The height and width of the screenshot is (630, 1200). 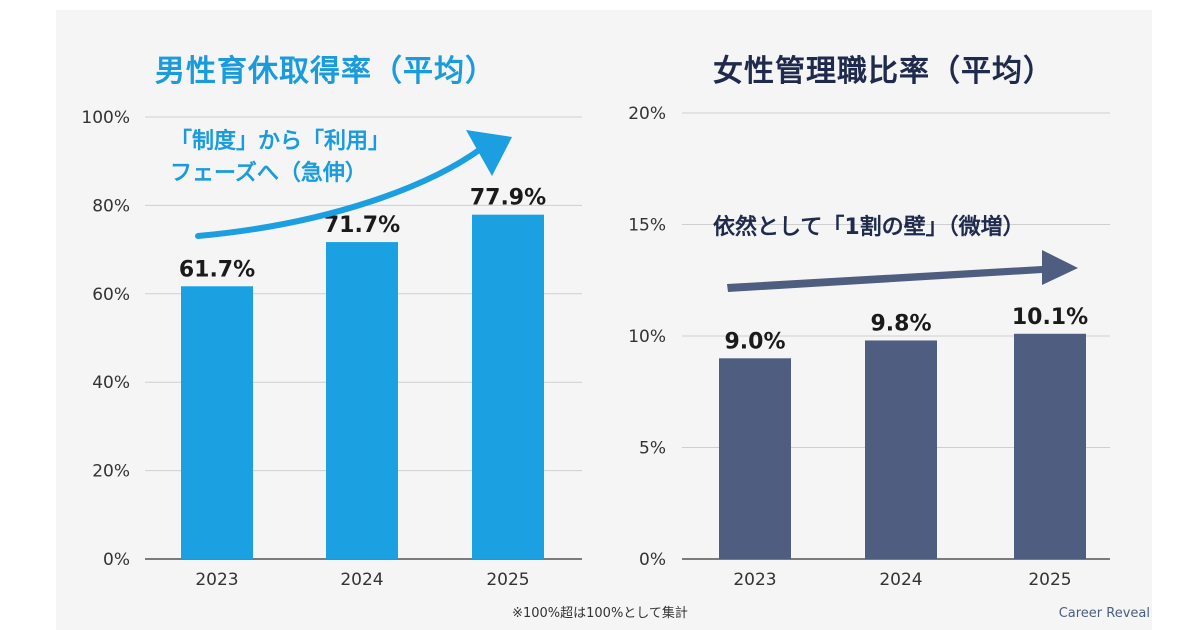 I want to click on male-leave-trend-arrow, so click(x=340, y=192).